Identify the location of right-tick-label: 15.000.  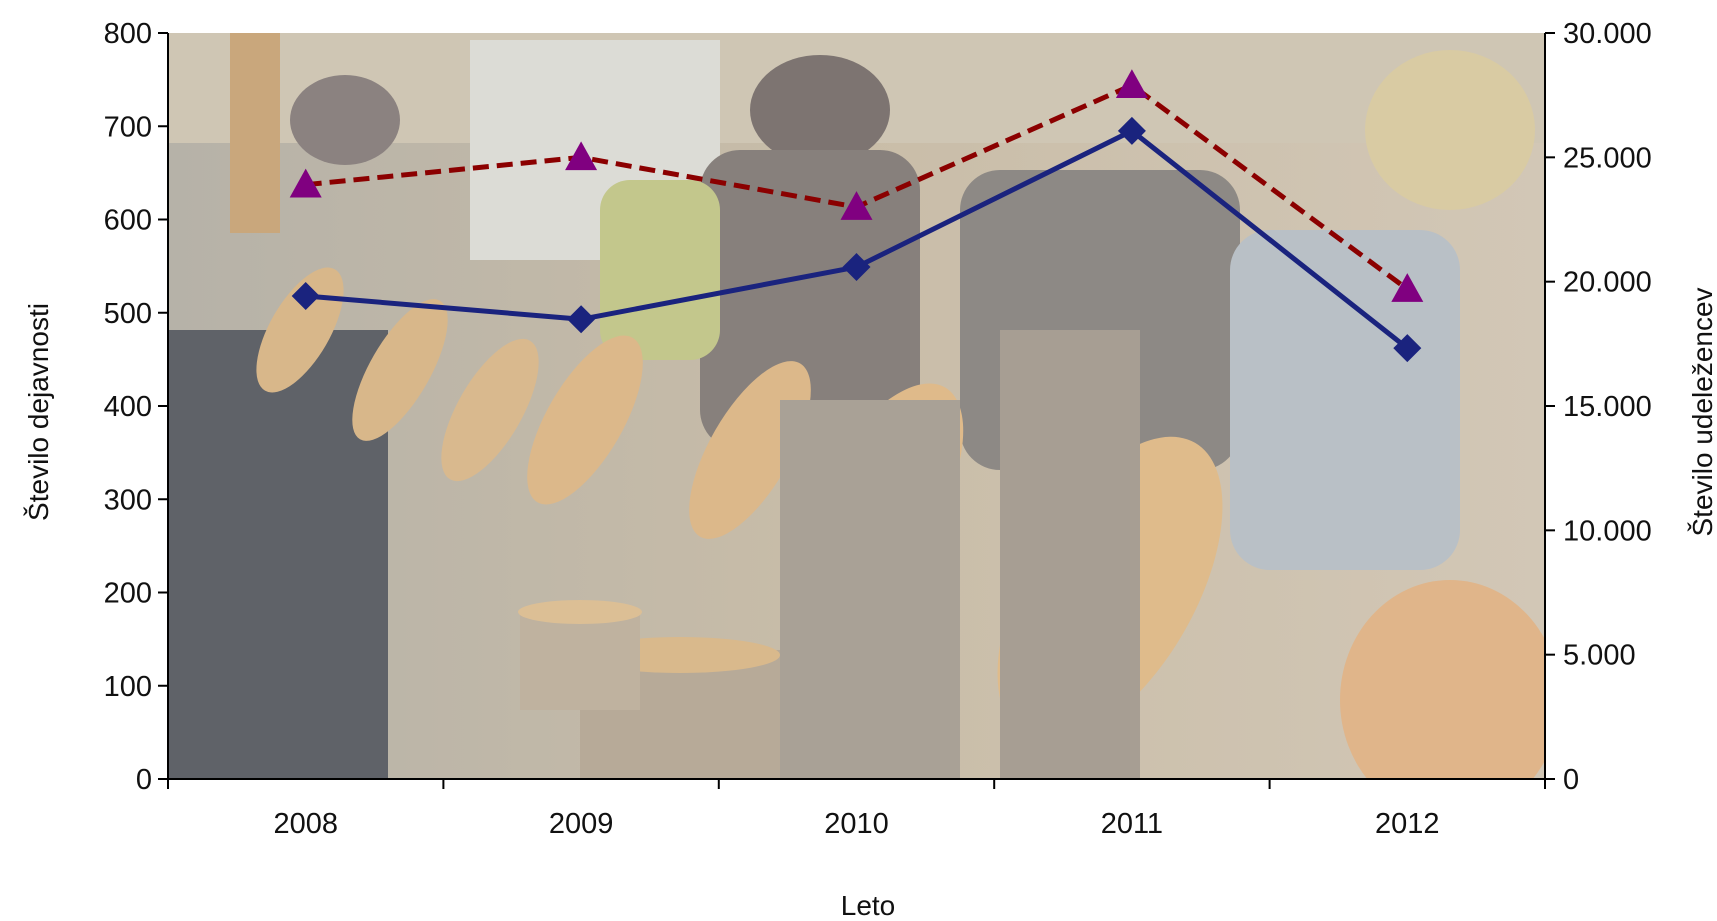
(1607, 407).